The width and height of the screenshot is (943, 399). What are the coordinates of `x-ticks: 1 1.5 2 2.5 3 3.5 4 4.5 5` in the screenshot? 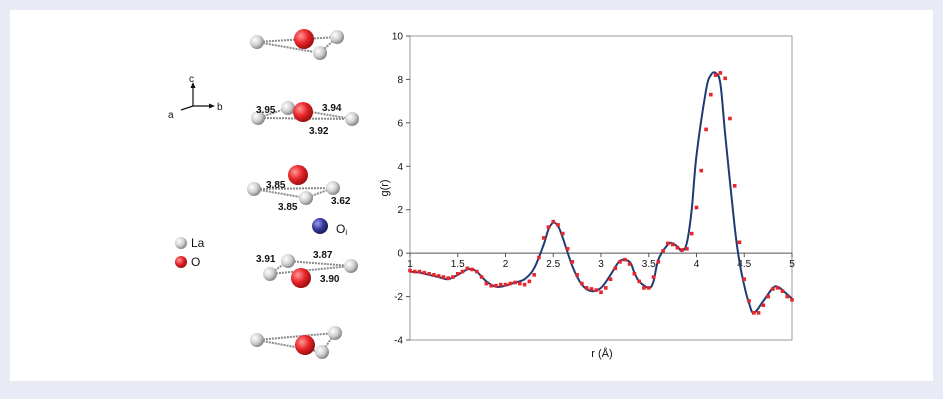 It's located at (601, 261).